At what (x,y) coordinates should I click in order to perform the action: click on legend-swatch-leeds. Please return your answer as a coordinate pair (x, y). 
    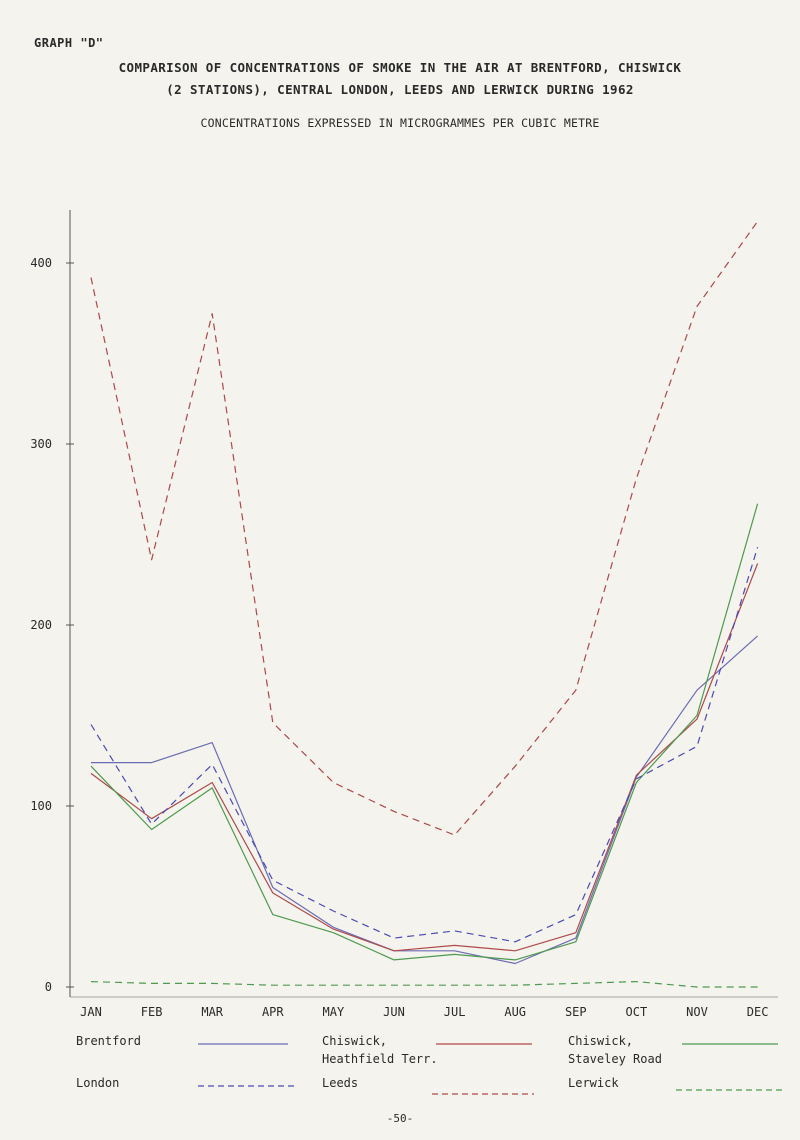
    Looking at the image, I should click on (483, 1094).